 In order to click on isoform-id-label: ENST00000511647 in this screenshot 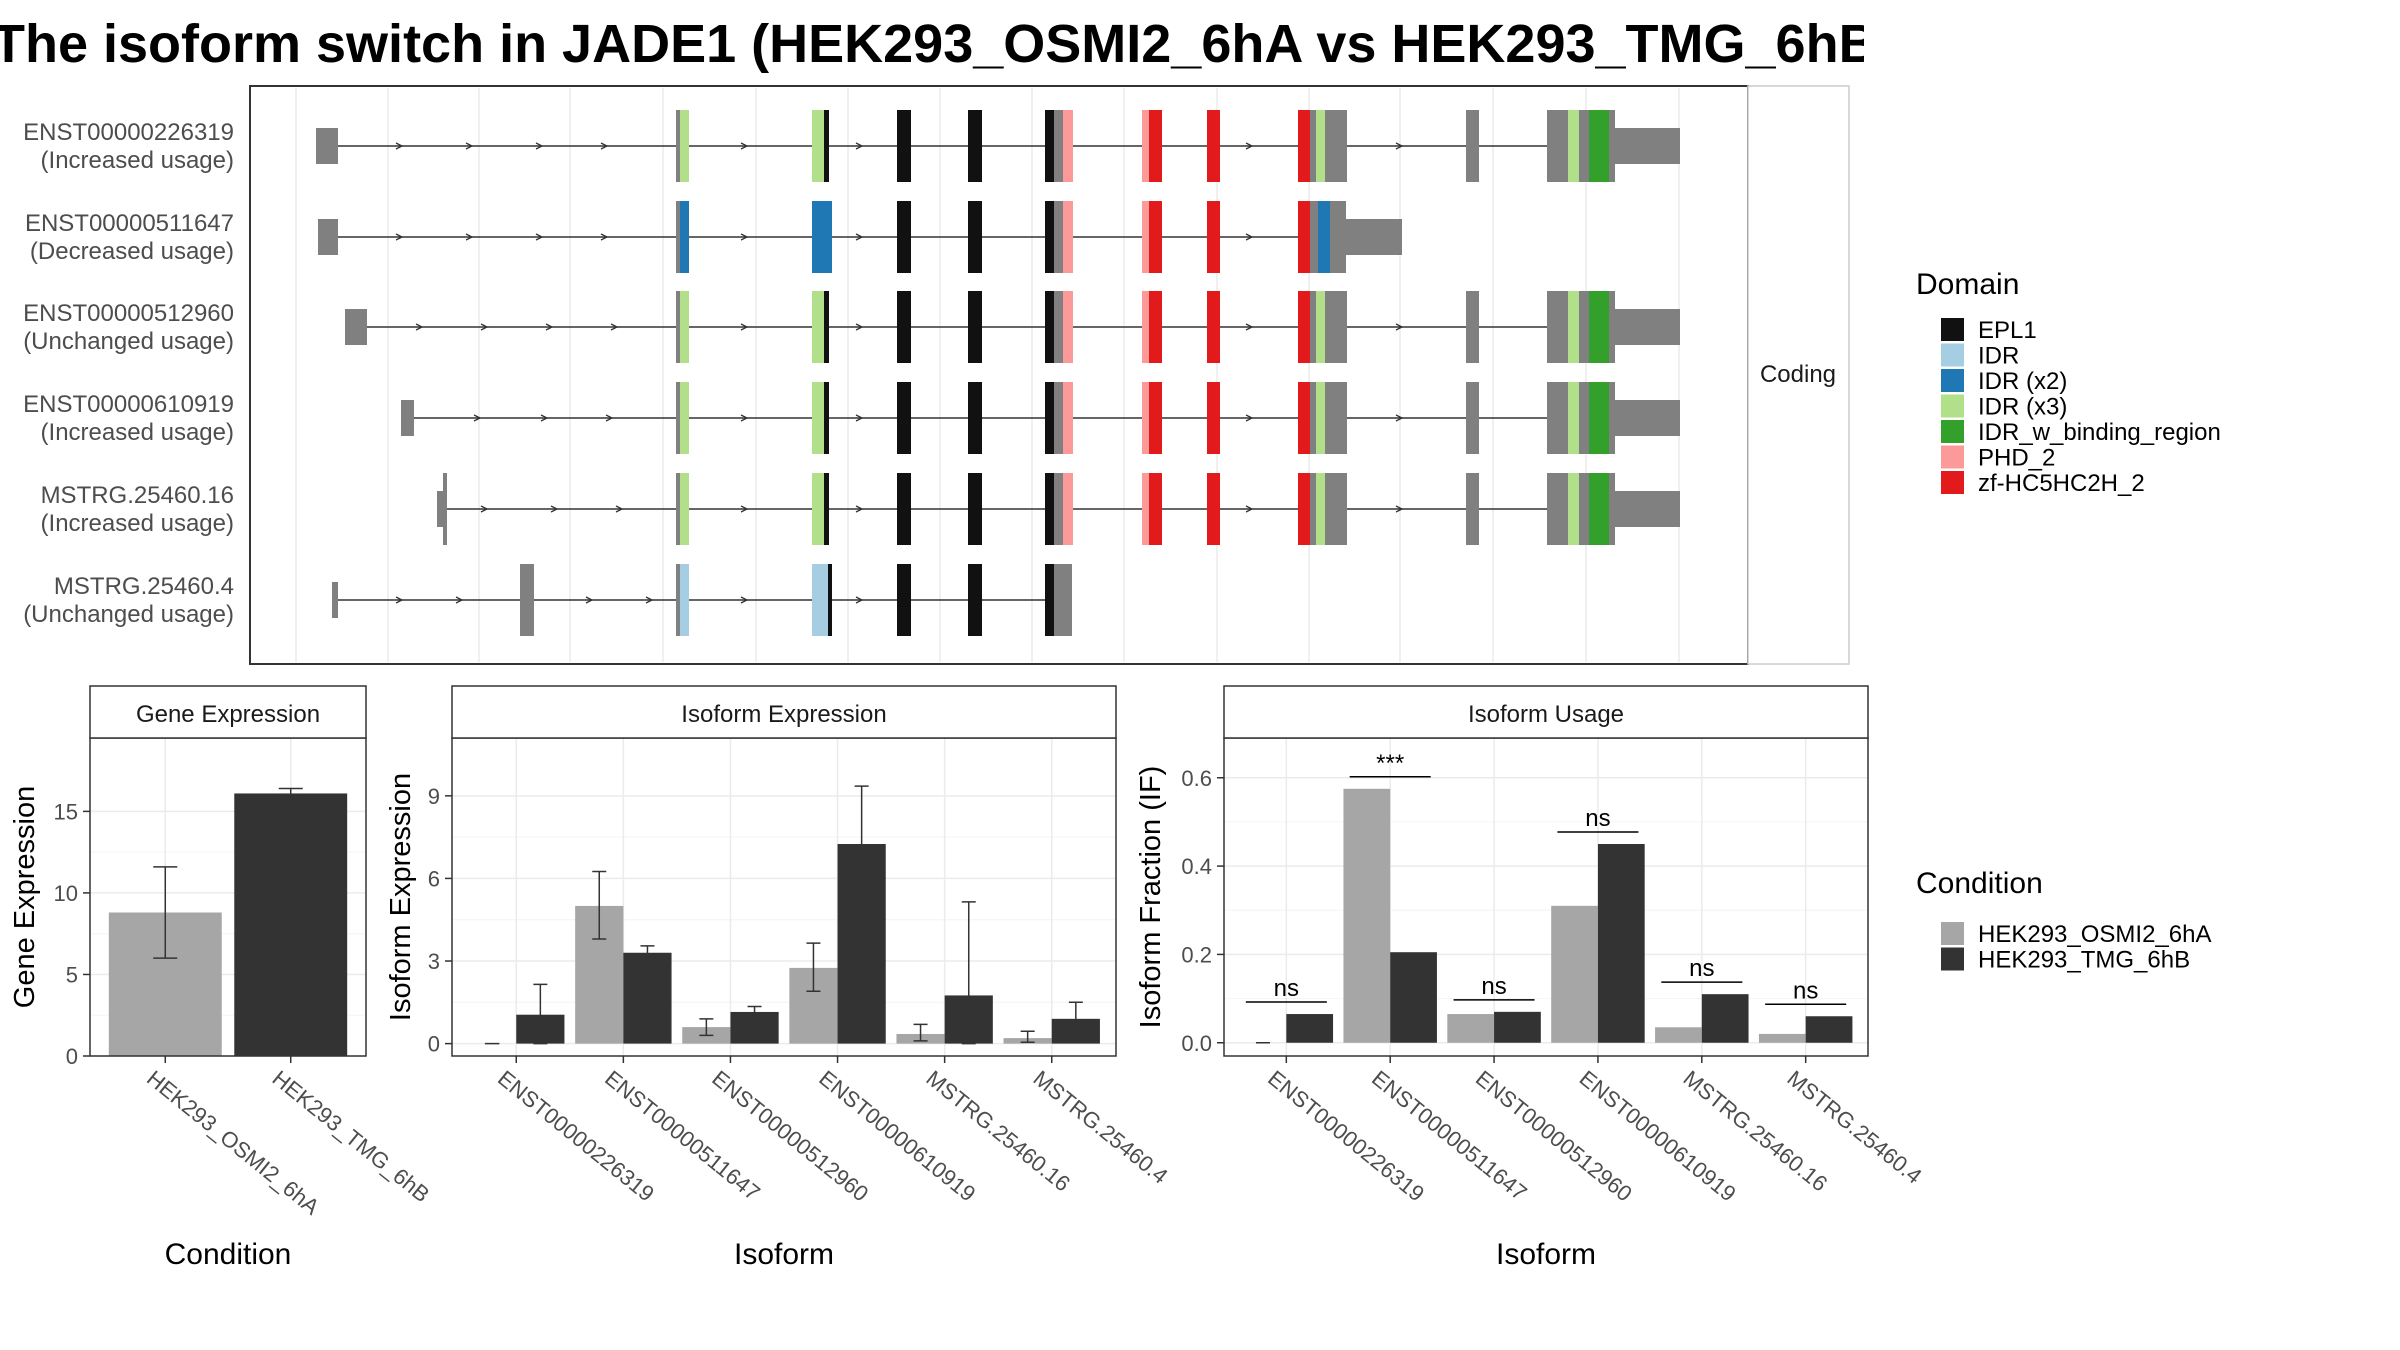, I will do `click(129, 223)`.